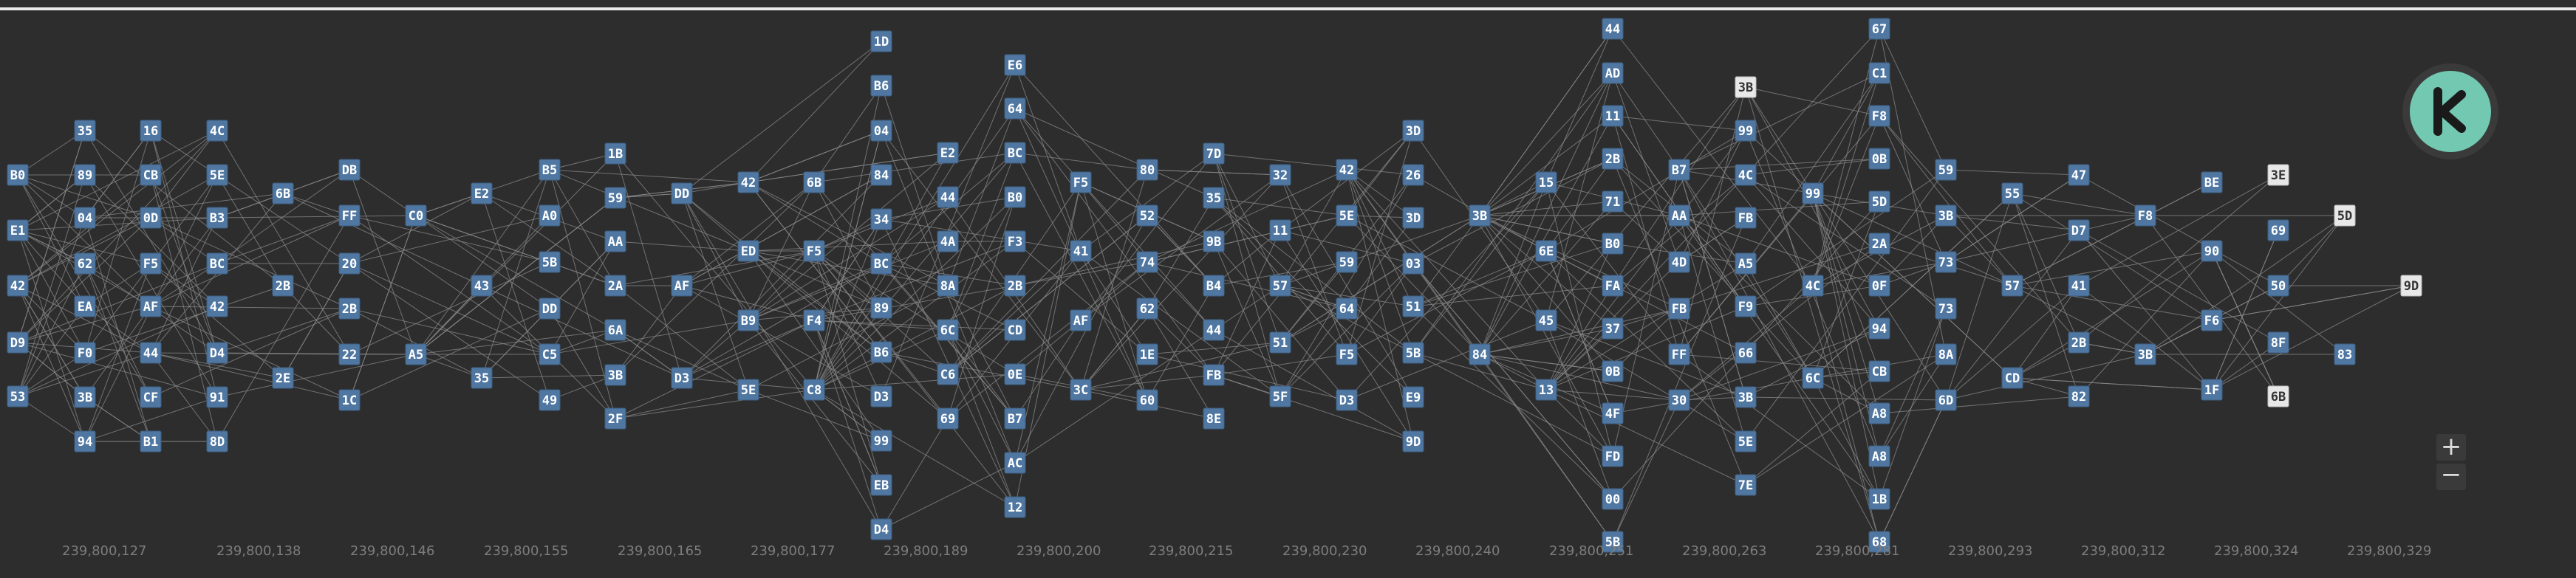  What do you see at coordinates (151, 306) in the screenshot?
I see `block-node: AF` at bounding box center [151, 306].